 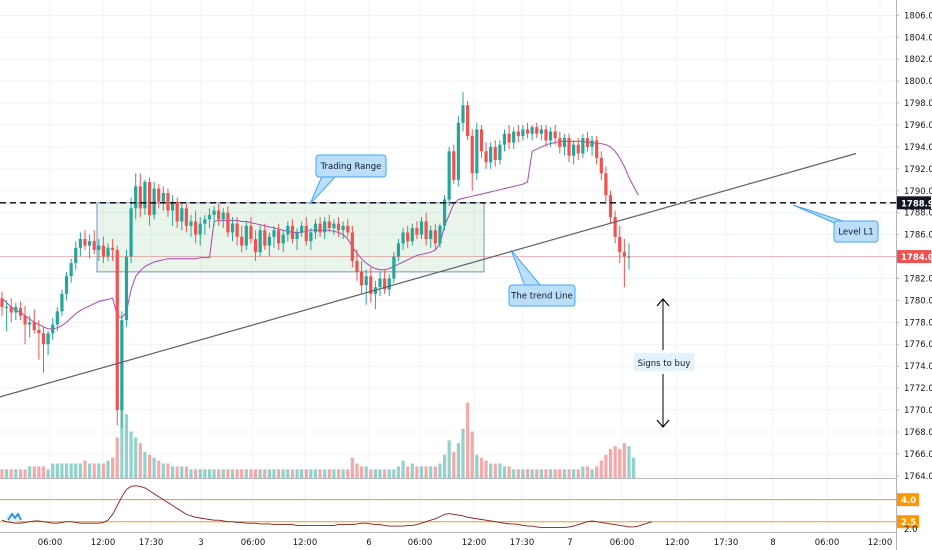 I want to click on indicator-tag: 2.5, so click(x=908, y=522).